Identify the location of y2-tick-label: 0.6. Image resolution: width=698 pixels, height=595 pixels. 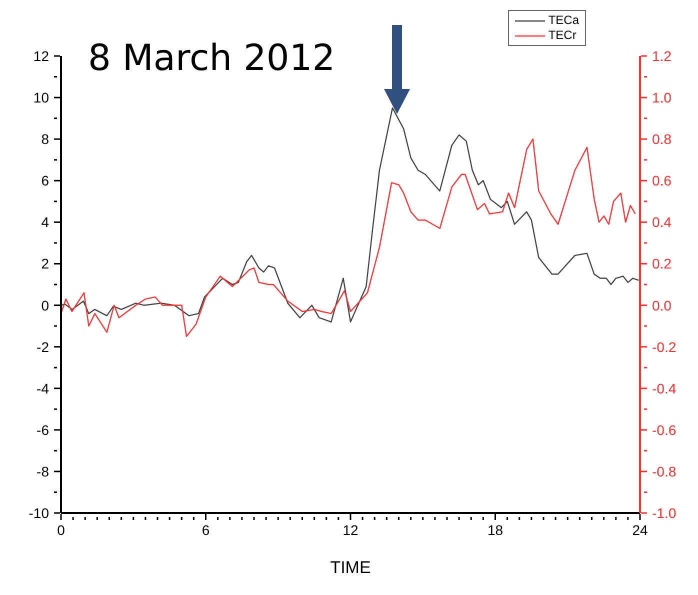
(662, 180).